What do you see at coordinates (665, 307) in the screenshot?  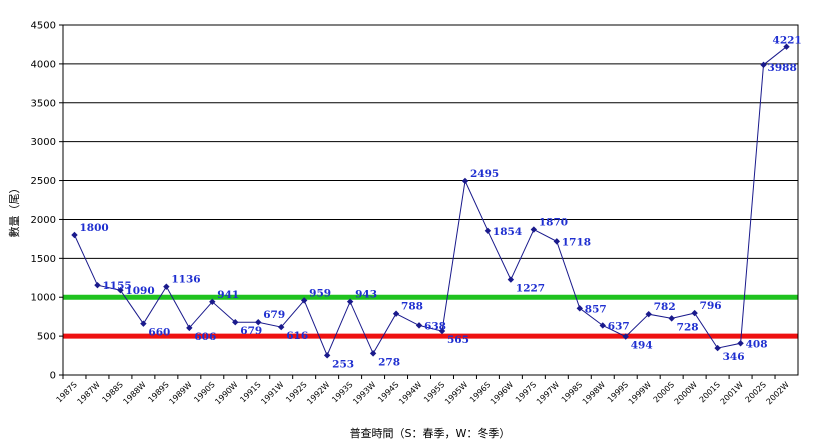 I see `data-label: 782` at bounding box center [665, 307].